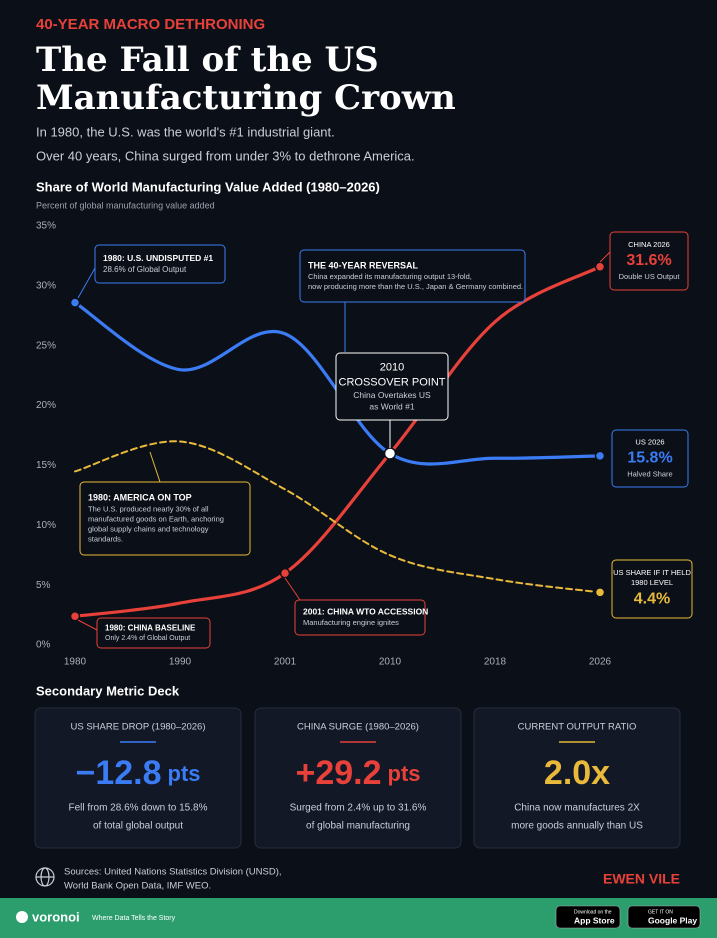  Describe the element at coordinates (392, 368) in the screenshot. I see `annotation-text: 2010` at that location.